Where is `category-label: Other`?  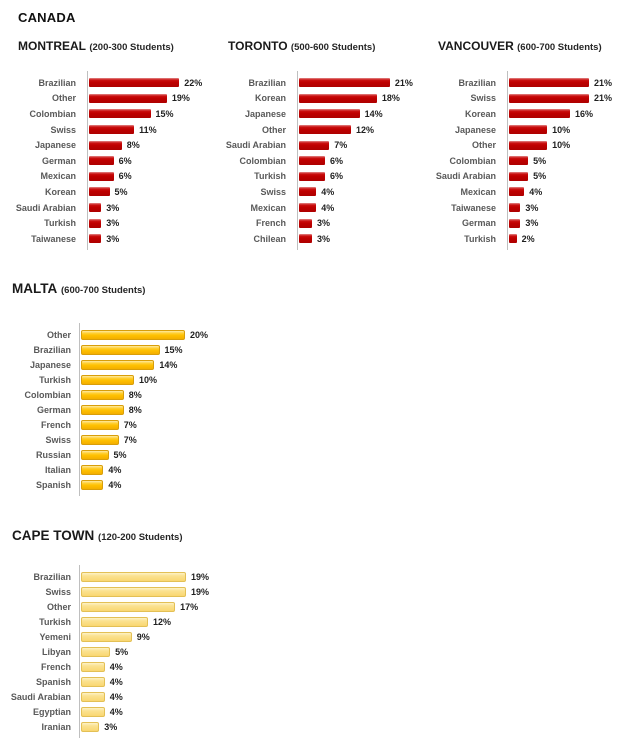 category-label: Other is located at coordinates (58, 606).